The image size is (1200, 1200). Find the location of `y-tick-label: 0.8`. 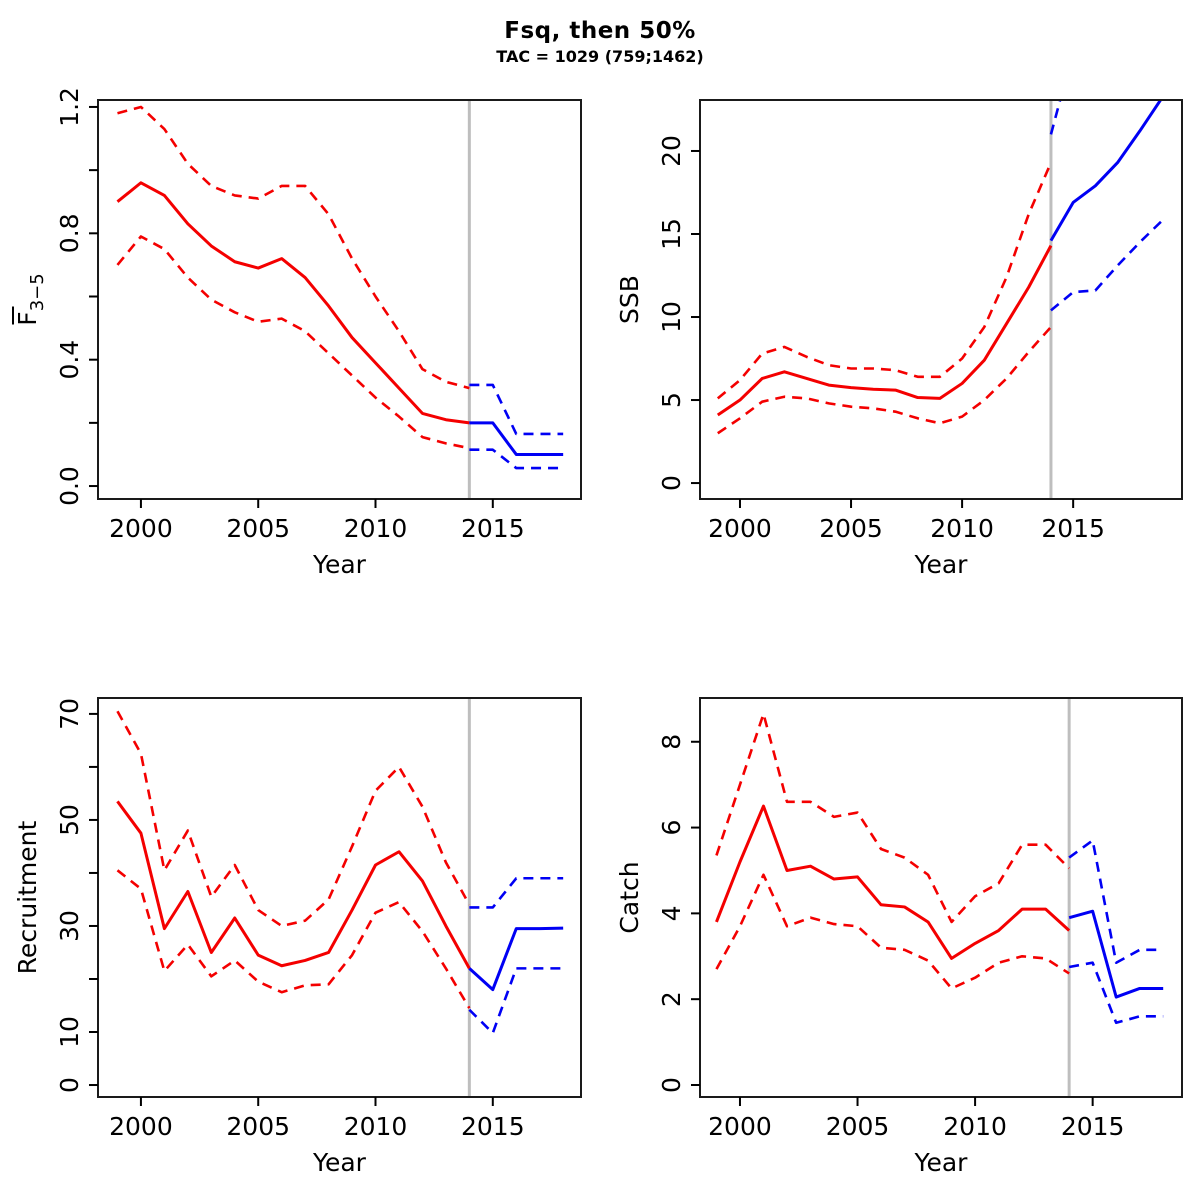

y-tick-label: 0.8 is located at coordinates (69, 233).